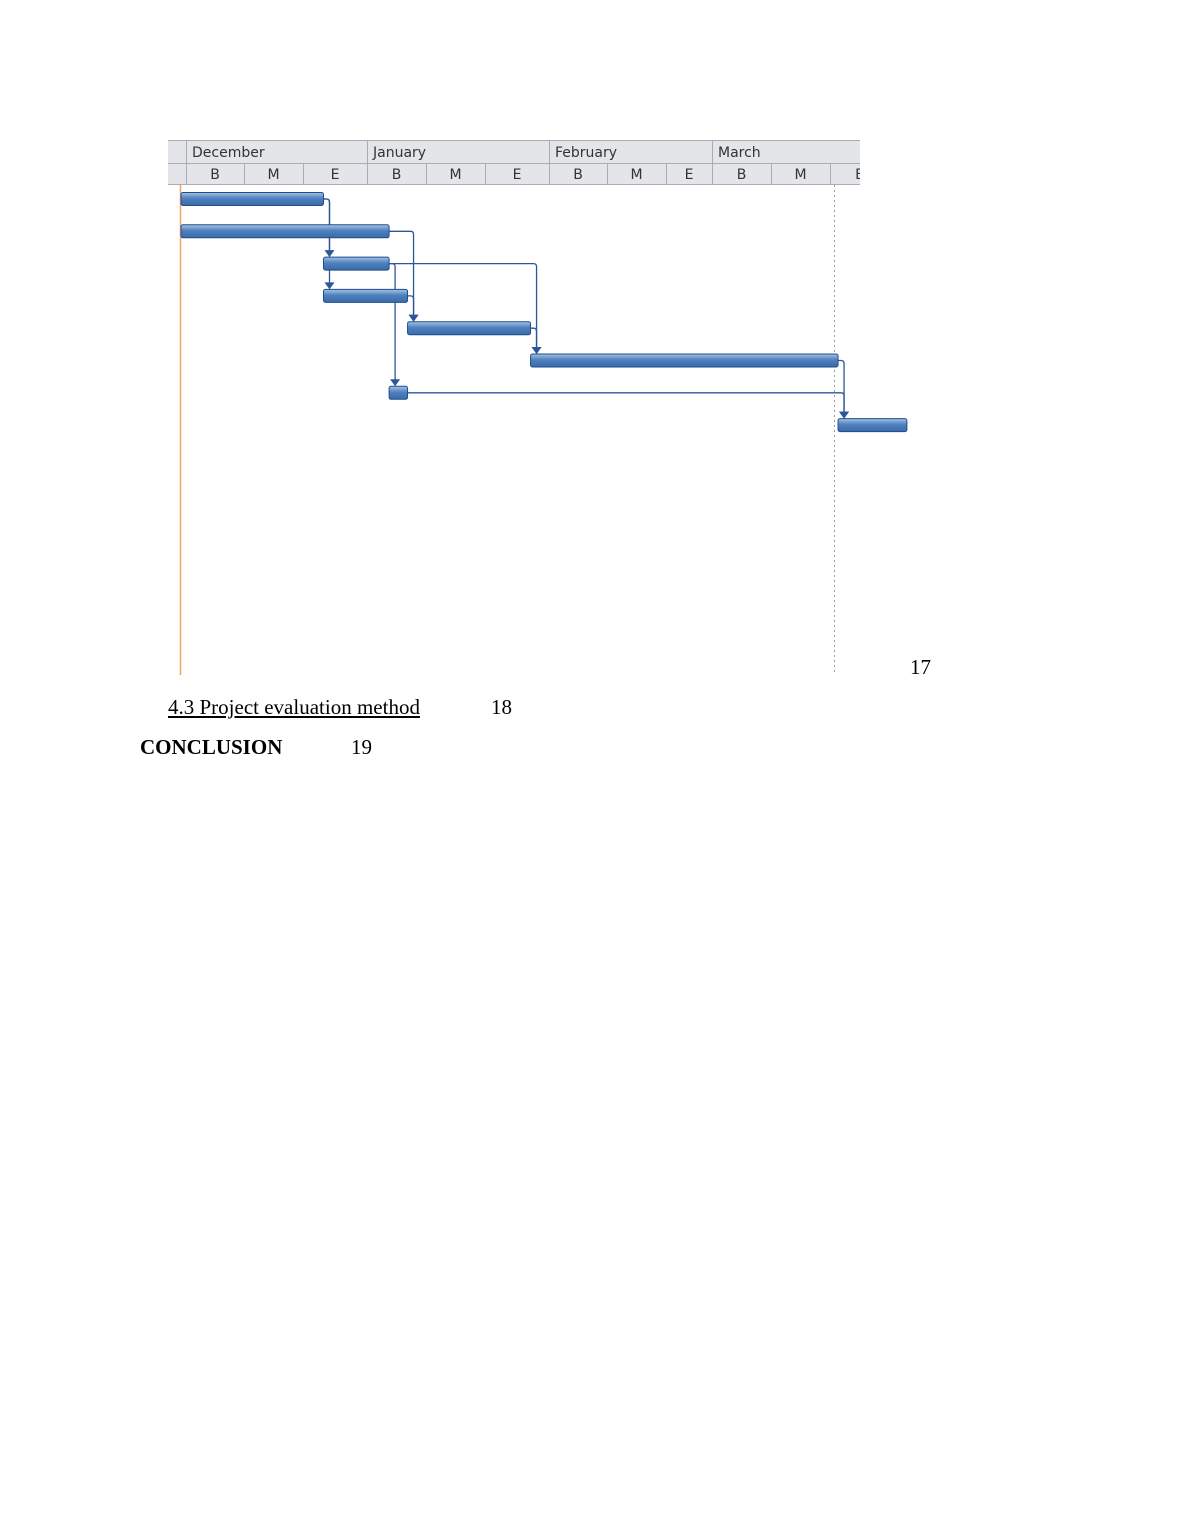 The width and height of the screenshot is (1190, 1540). Describe the element at coordinates (586, 153) in the screenshot. I see `month-label: February` at that location.